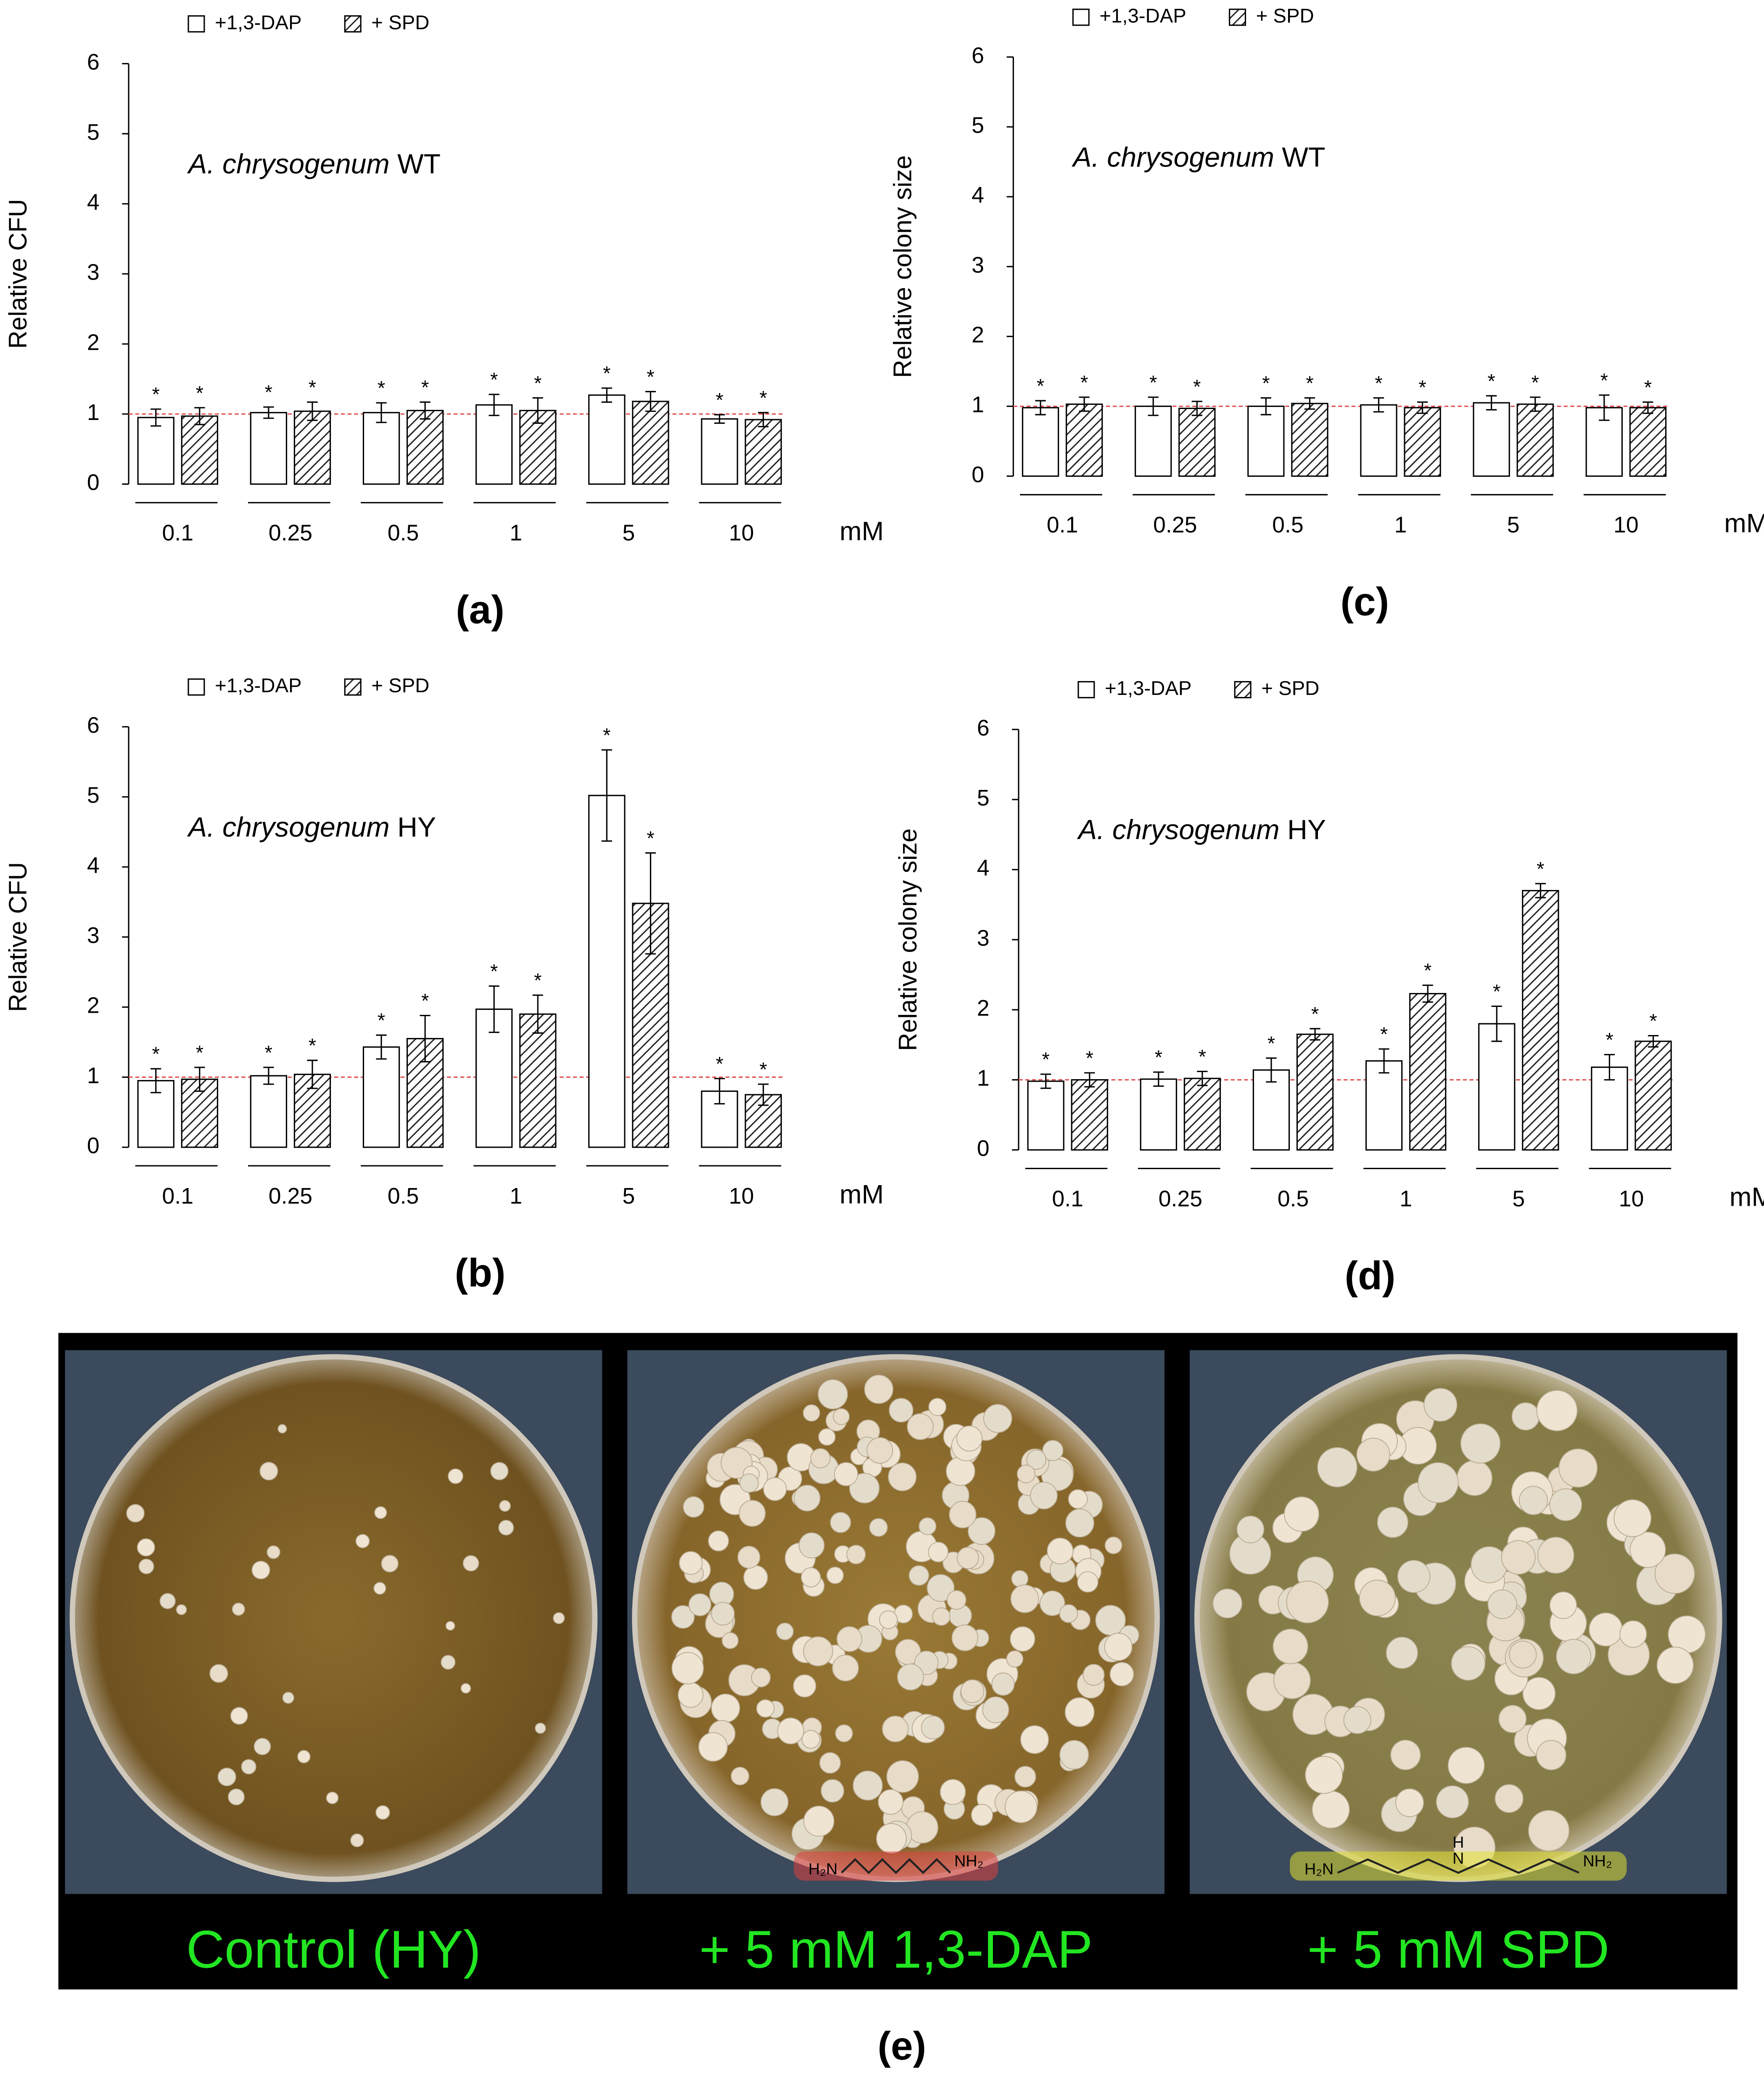 Image resolution: width=1764 pixels, height=2073 pixels. Describe the element at coordinates (480, 610) in the screenshot. I see `panel-label: (a)` at that location.